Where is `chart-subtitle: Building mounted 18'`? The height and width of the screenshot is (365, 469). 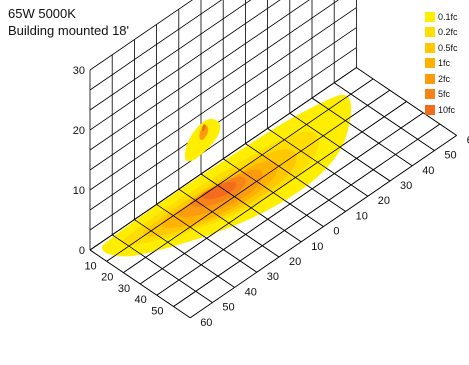 chart-subtitle: Building mounted 18' is located at coordinates (69, 30).